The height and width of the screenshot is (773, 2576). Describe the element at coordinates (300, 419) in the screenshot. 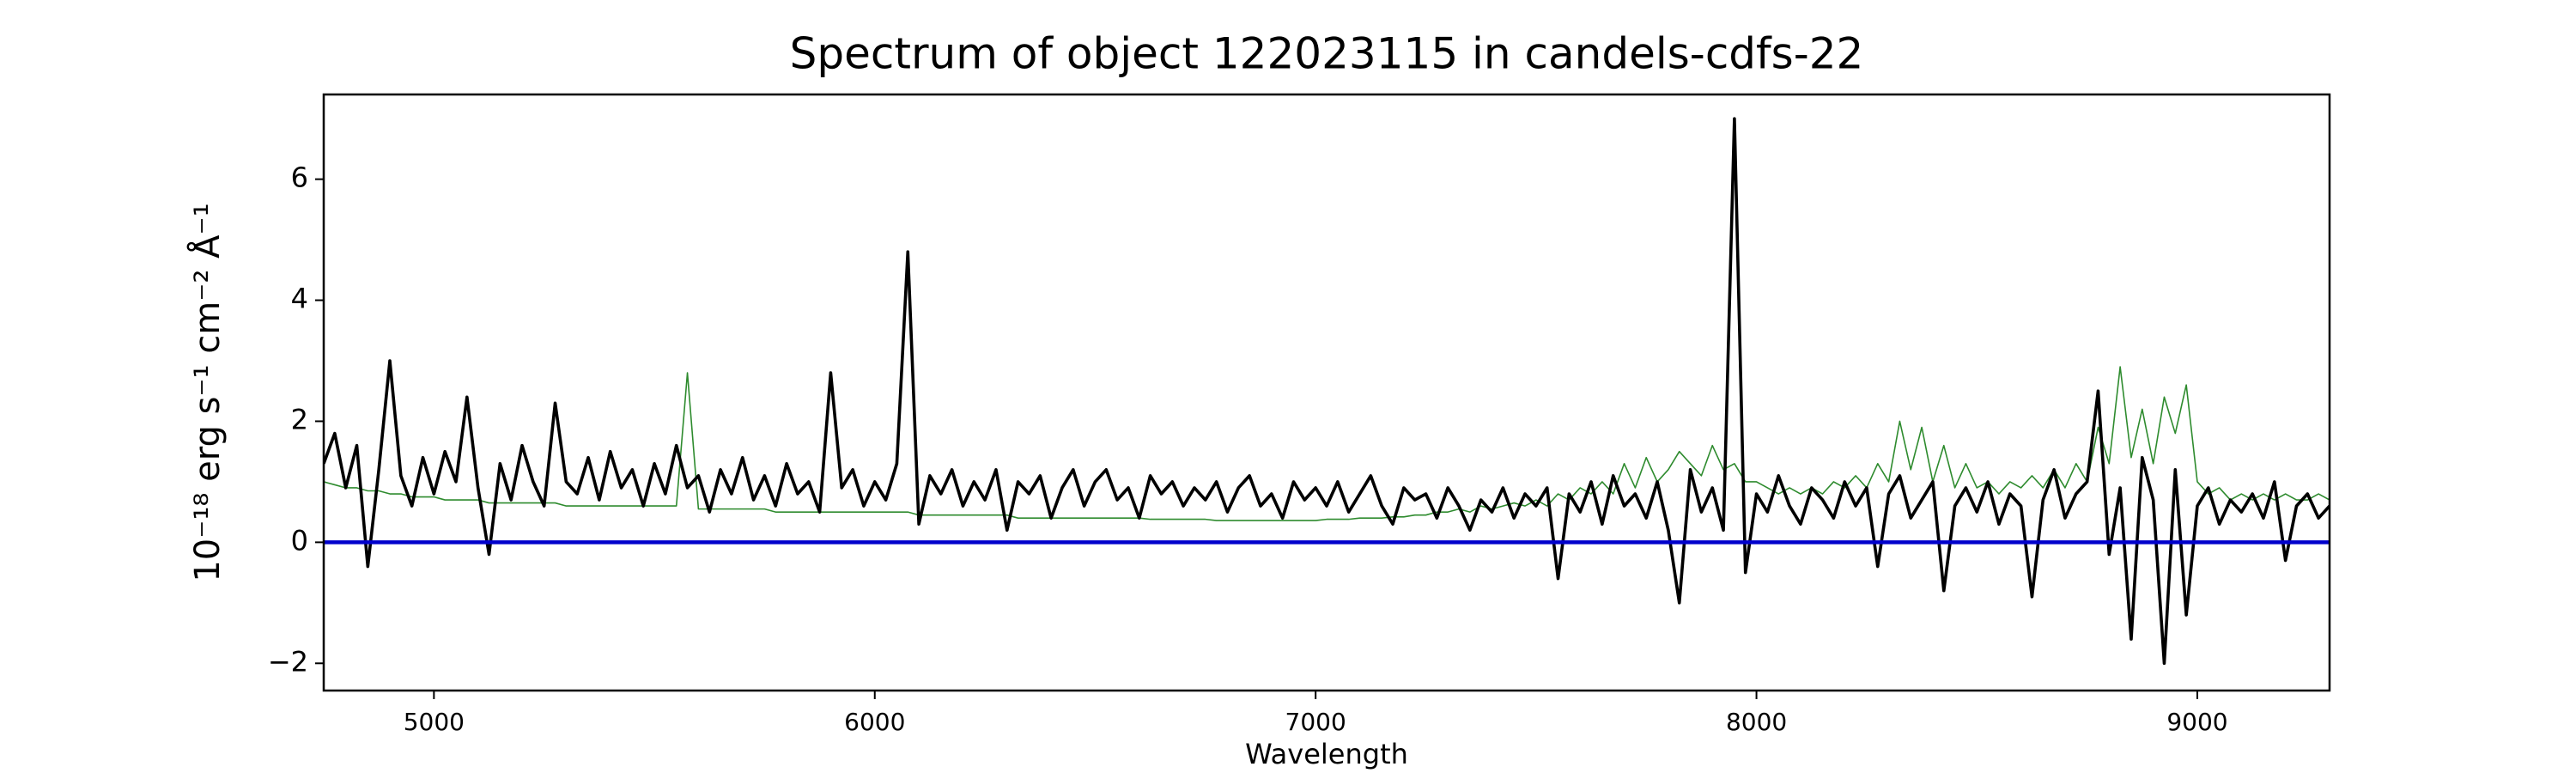

I see `y-tick-label: 2` at that location.